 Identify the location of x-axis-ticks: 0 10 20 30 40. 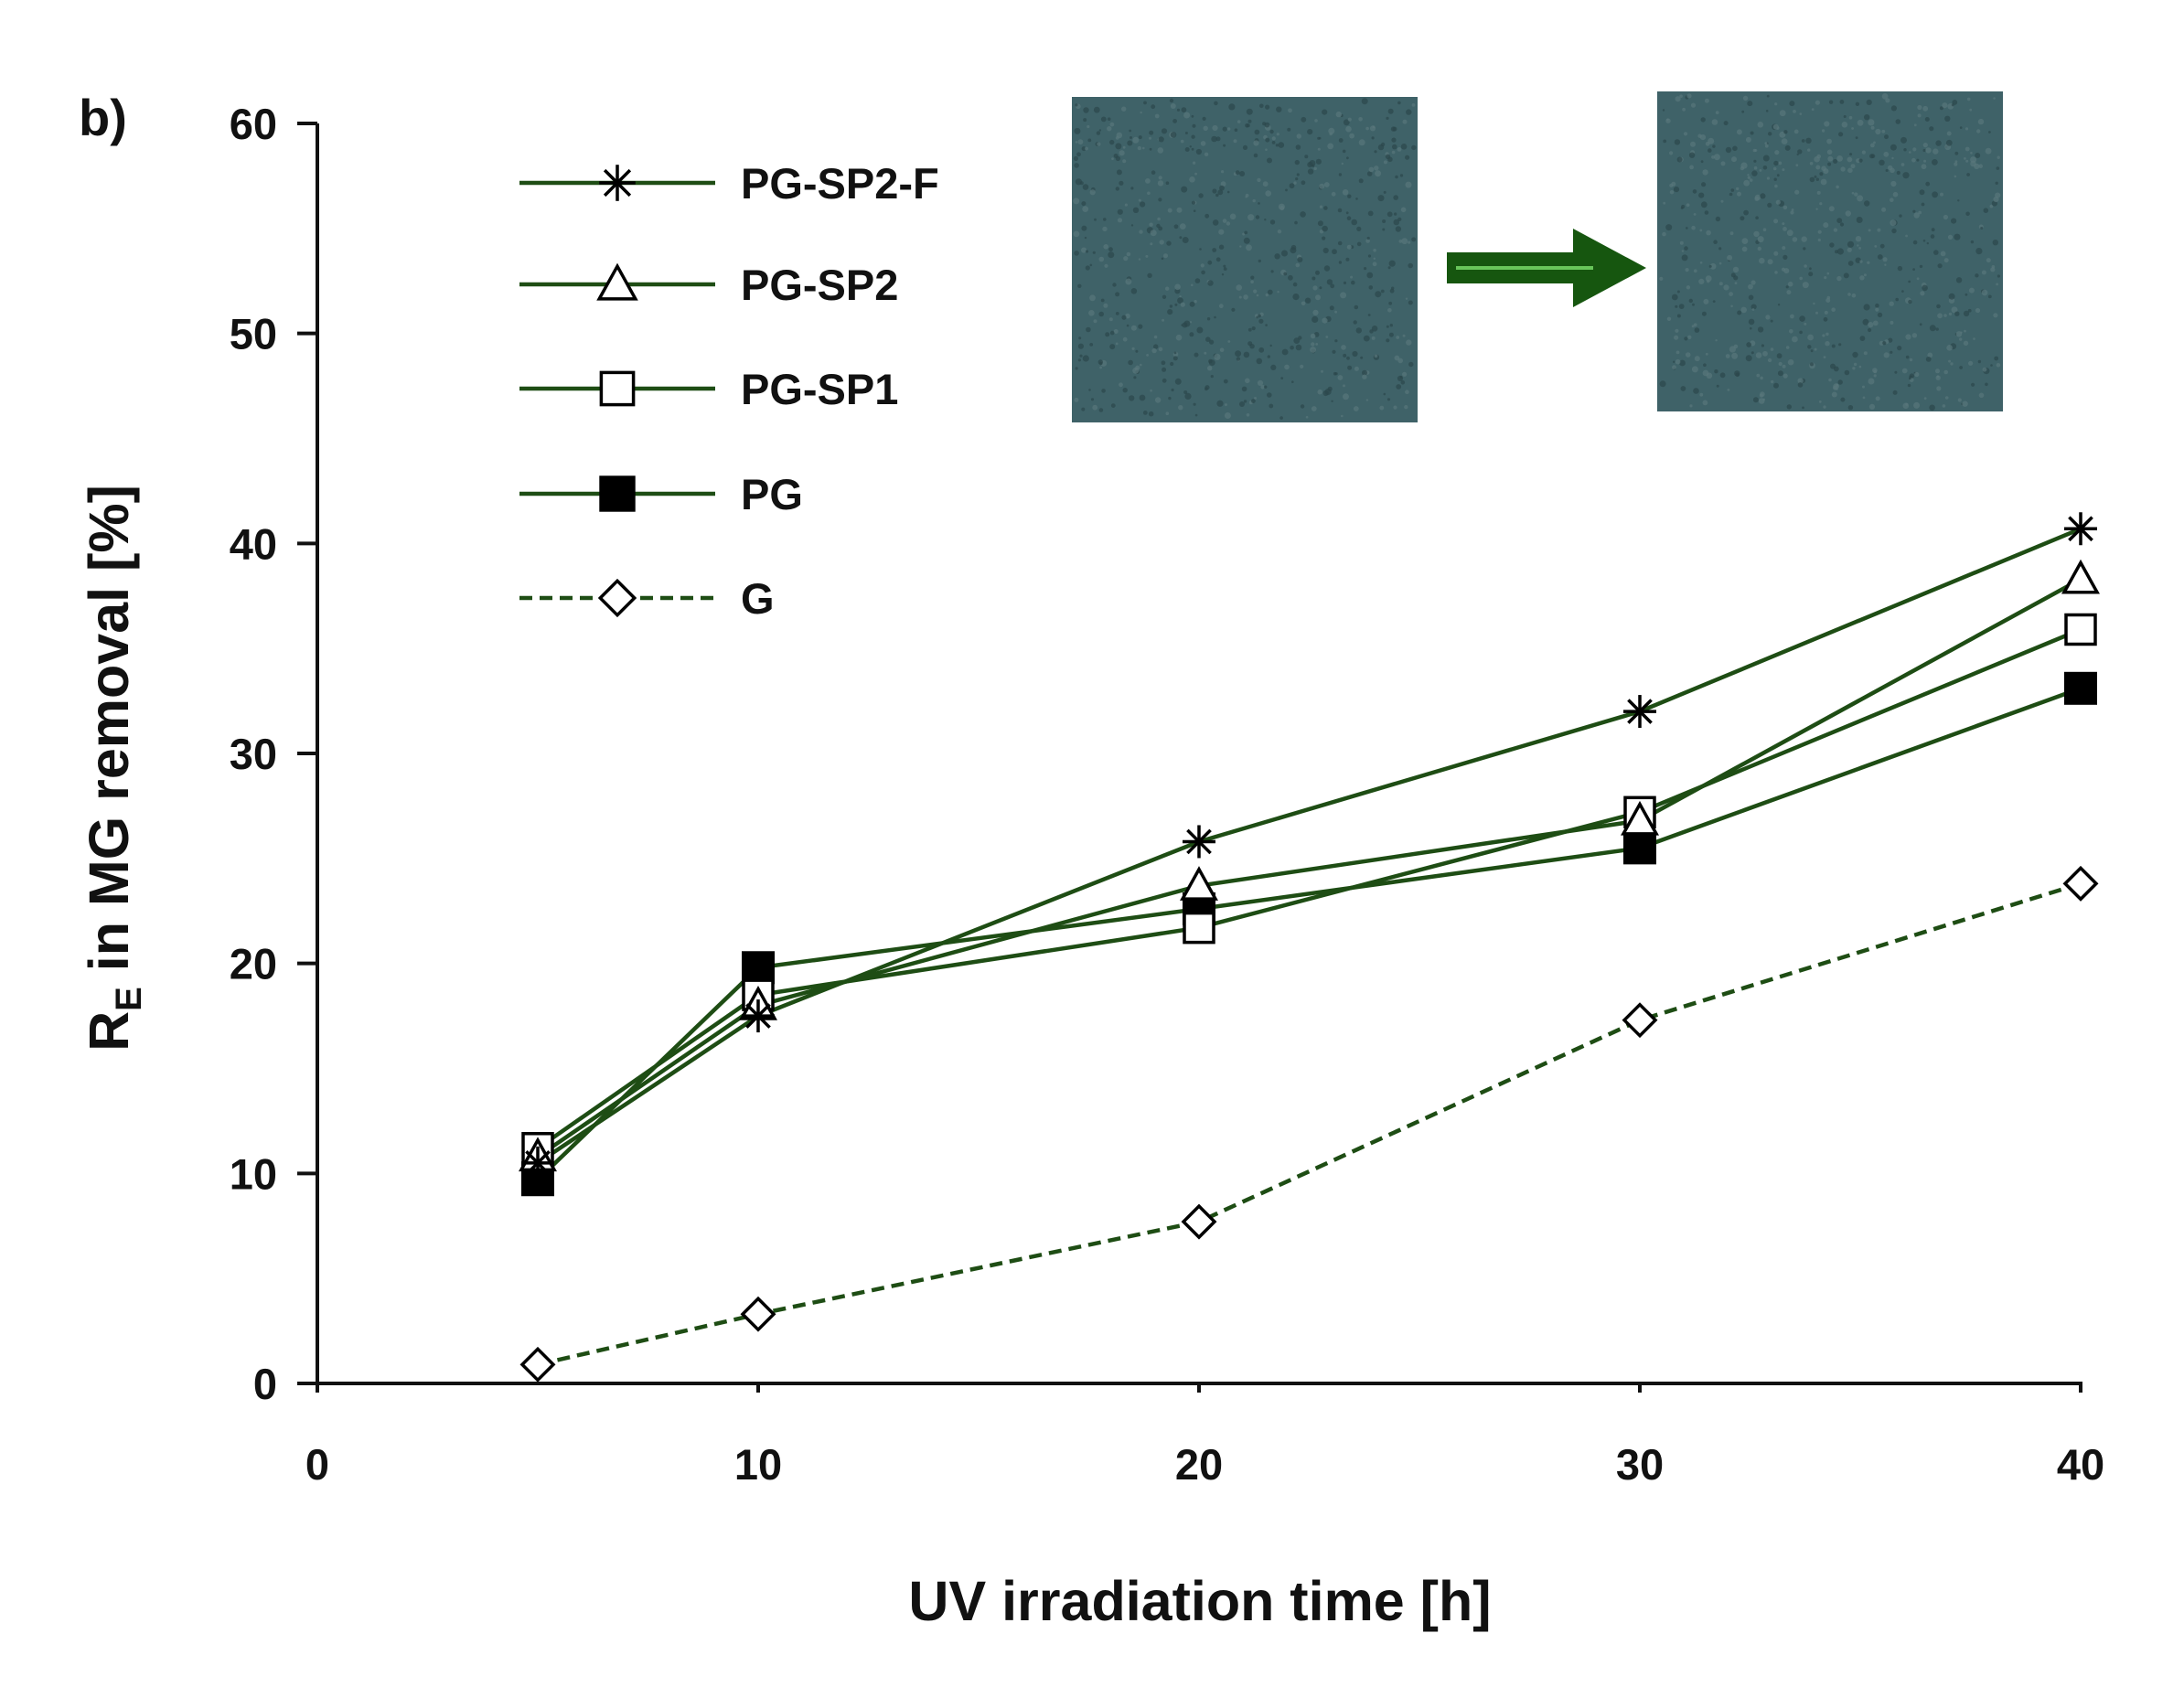
(1204, 1436).